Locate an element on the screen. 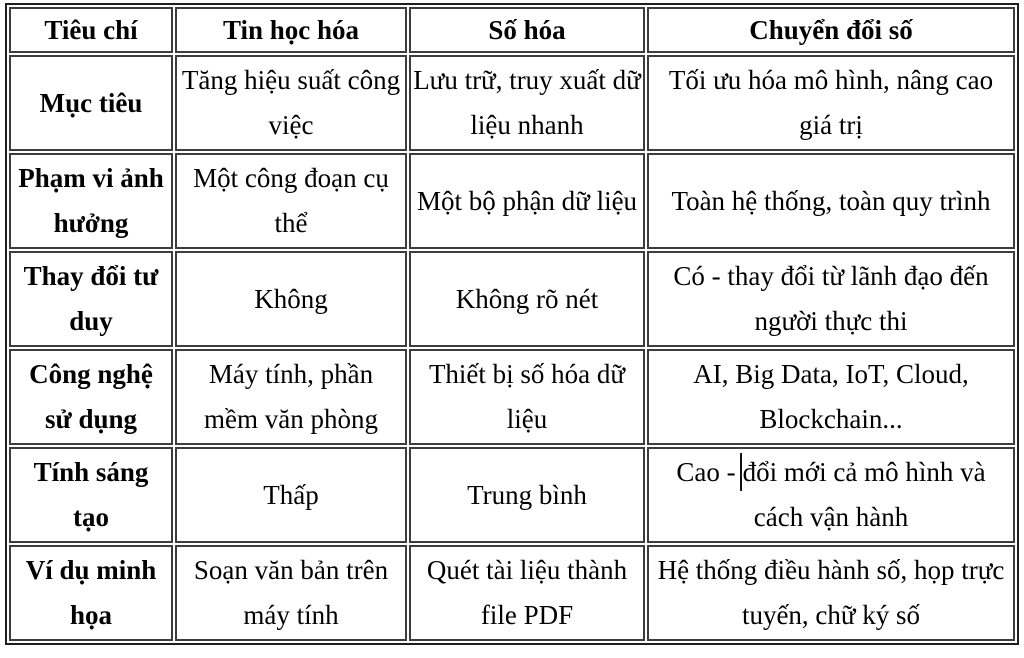 Image resolution: width=1024 pixels, height=658 pixels. cell-value: Lưu trữ, truy xuất dữ liệu nhanh is located at coordinates (527, 103).